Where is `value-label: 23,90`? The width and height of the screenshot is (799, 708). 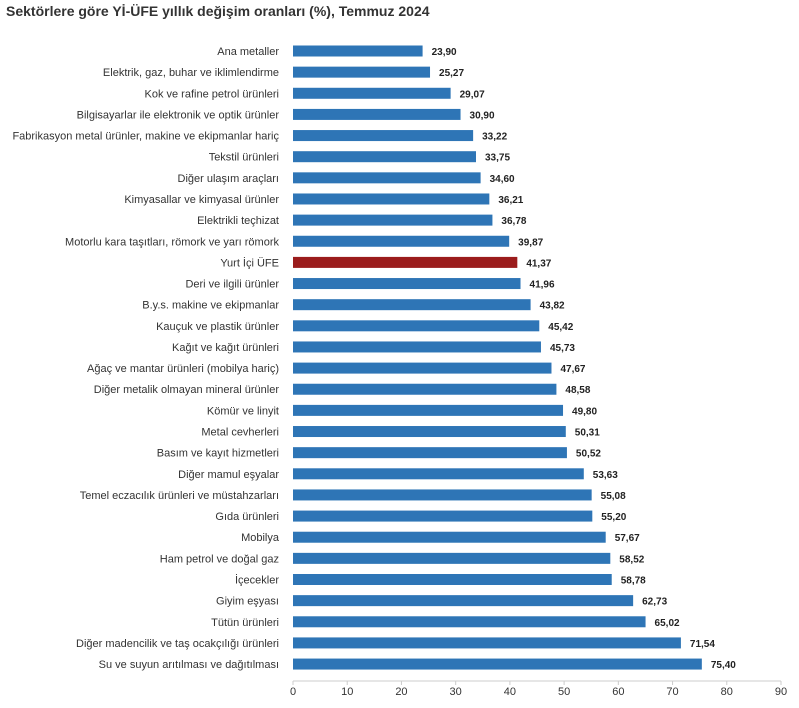 value-label: 23,90 is located at coordinates (444, 52).